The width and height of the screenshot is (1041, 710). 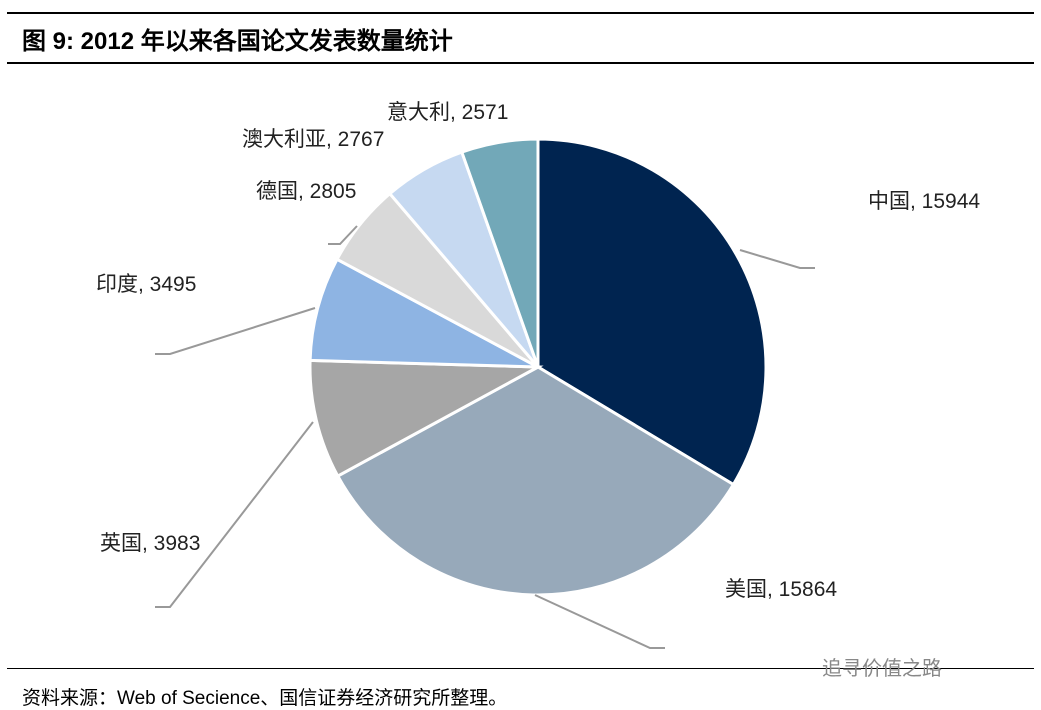 I want to click on bottom-rule, so click(x=520, y=668).